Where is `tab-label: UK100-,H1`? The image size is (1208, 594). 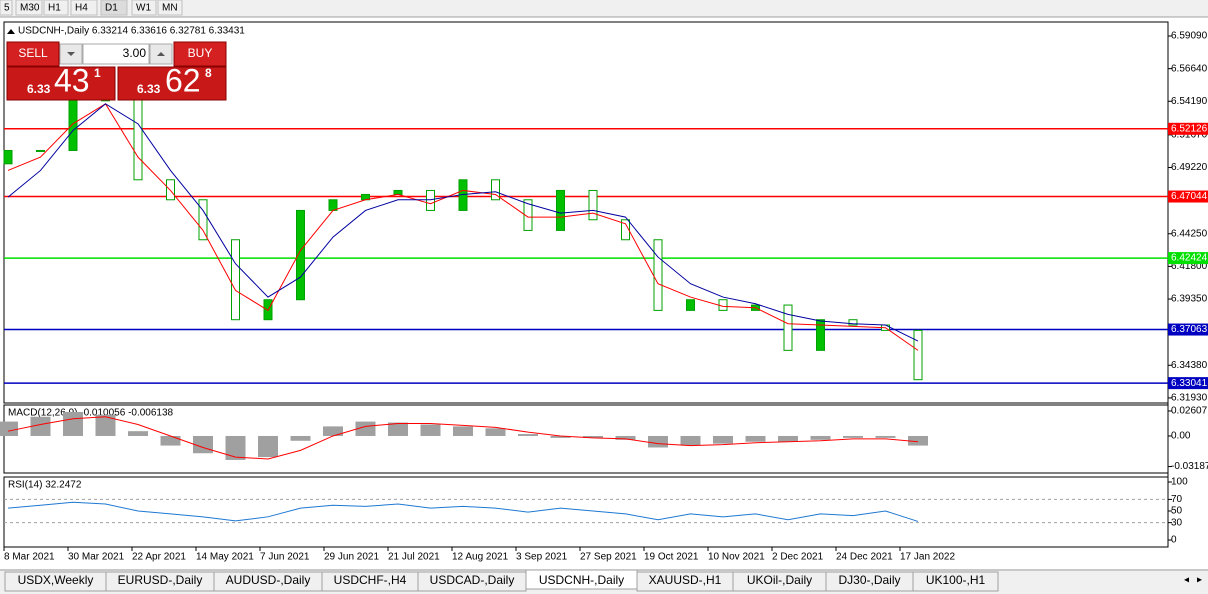 tab-label: UK100-,H1 is located at coordinates (956, 580).